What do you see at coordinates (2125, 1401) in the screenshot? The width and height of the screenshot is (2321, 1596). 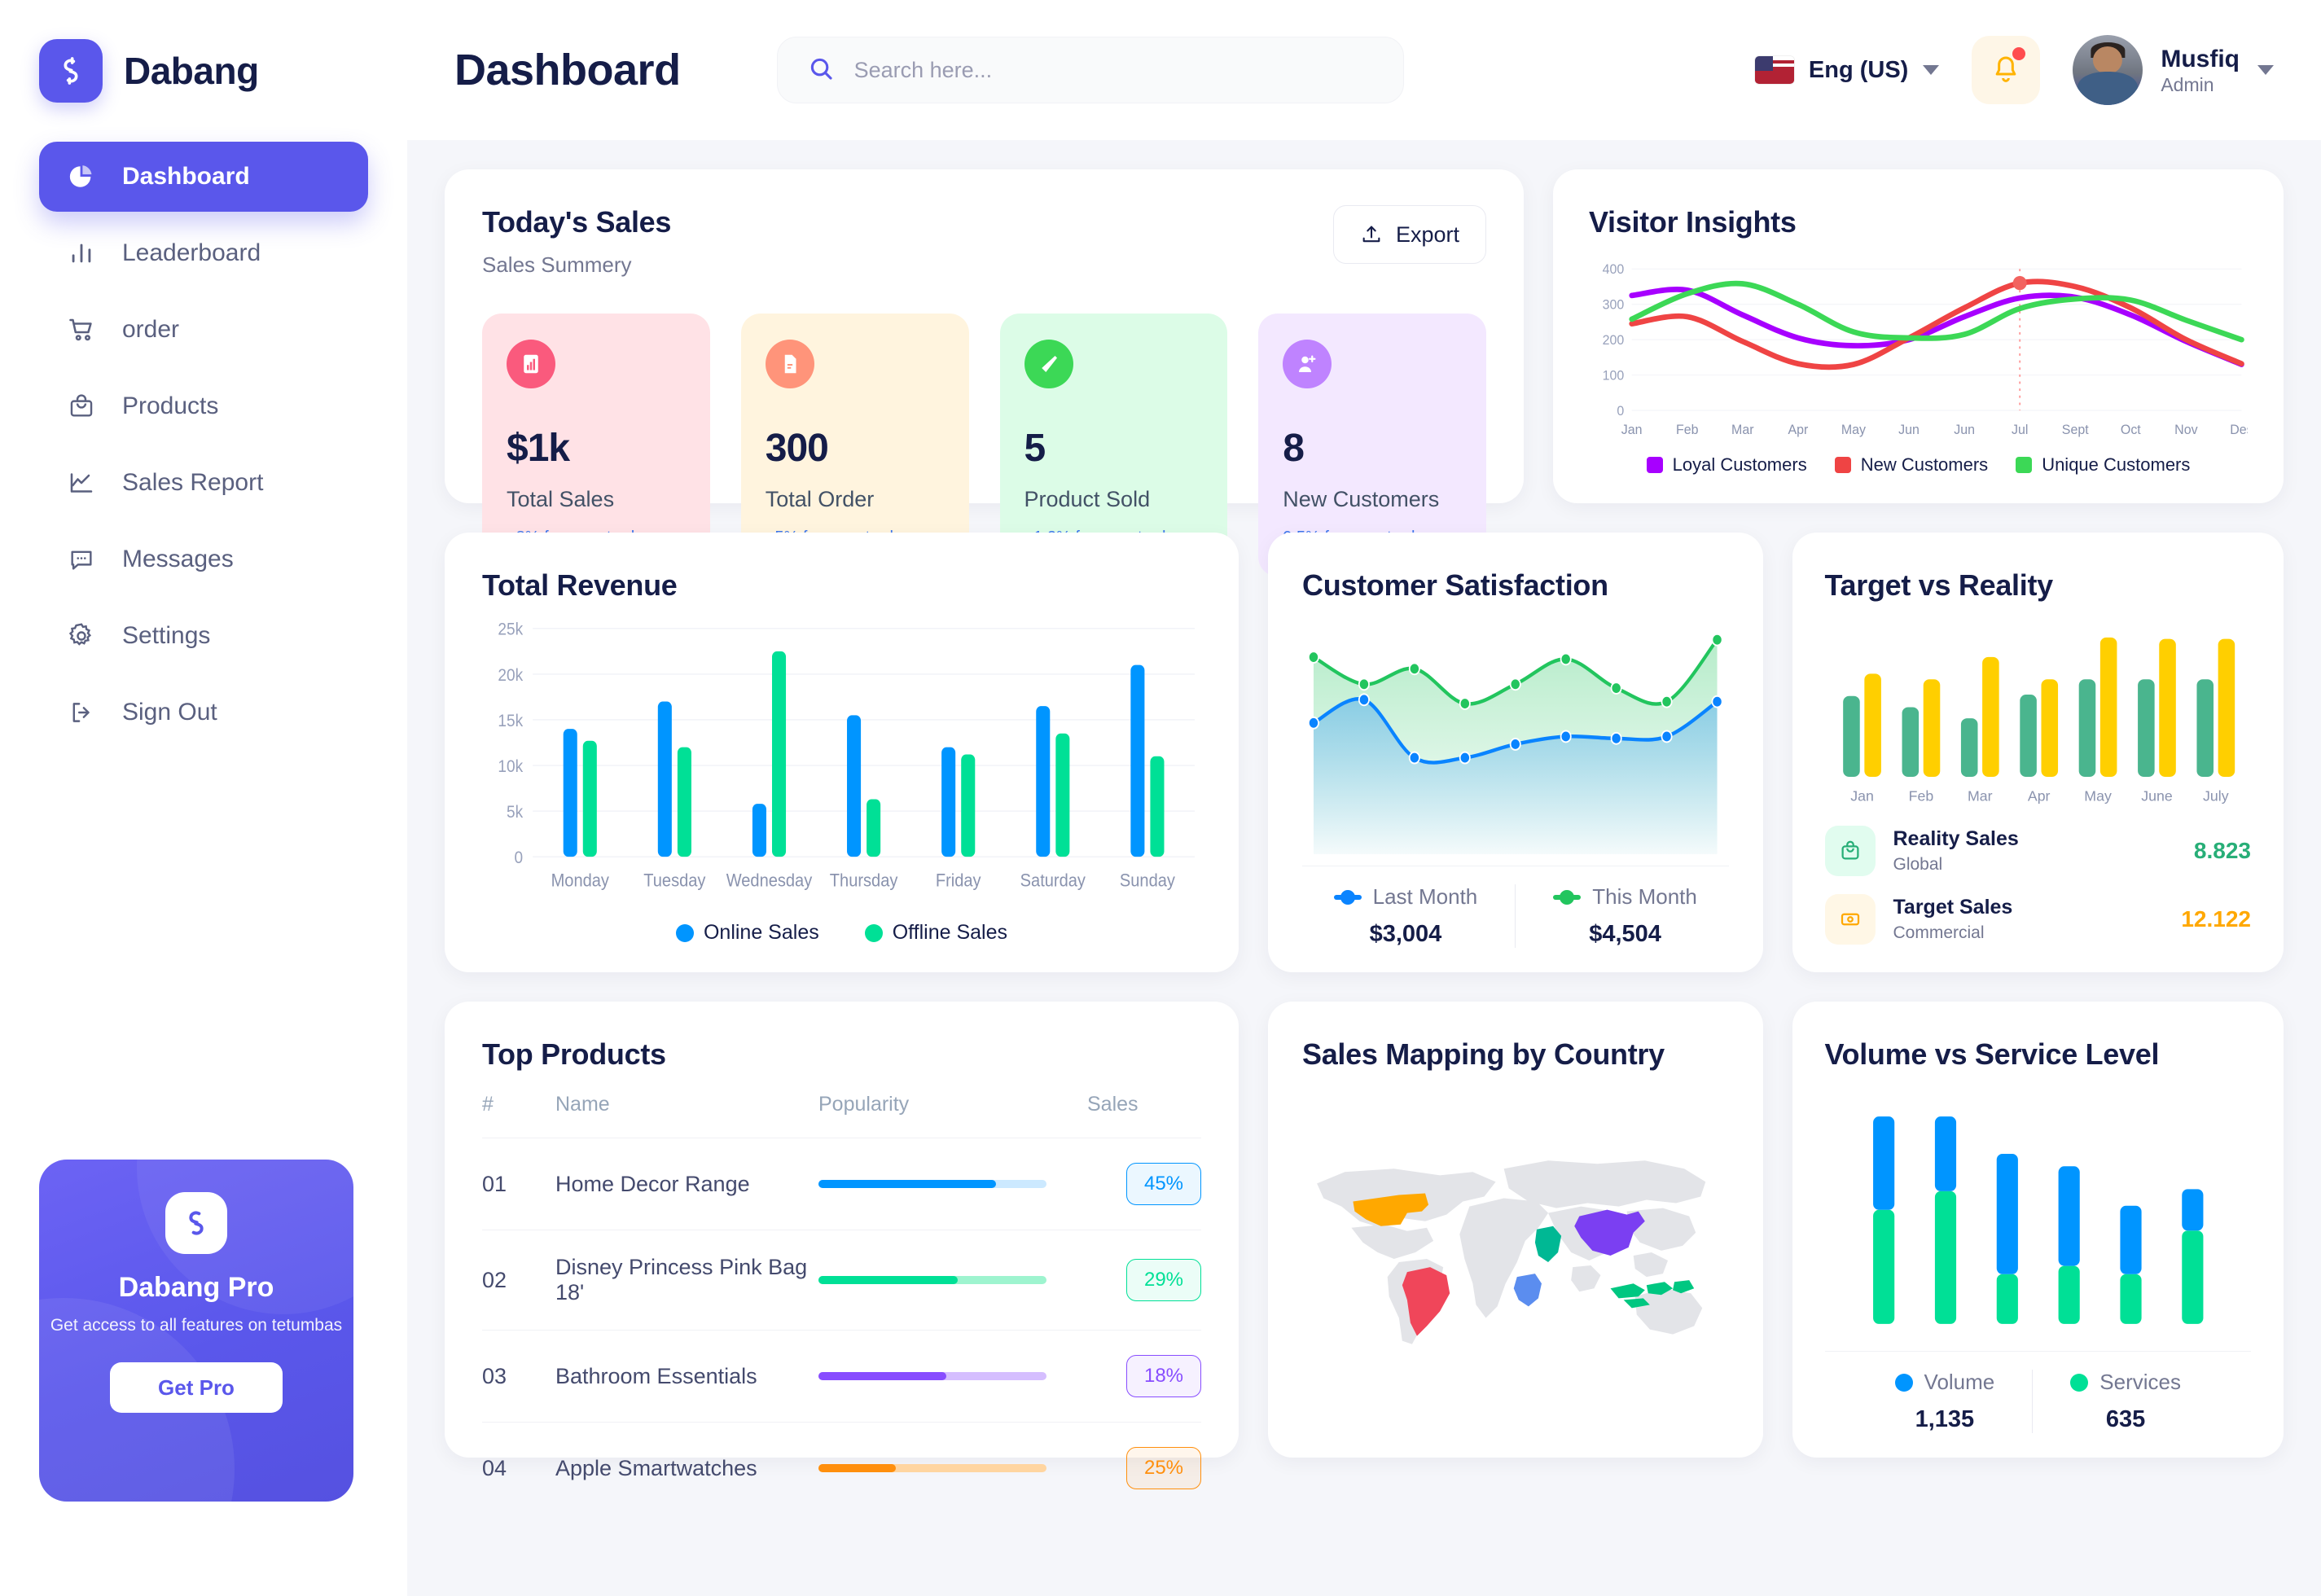 I see `vol-services: Services 635` at bounding box center [2125, 1401].